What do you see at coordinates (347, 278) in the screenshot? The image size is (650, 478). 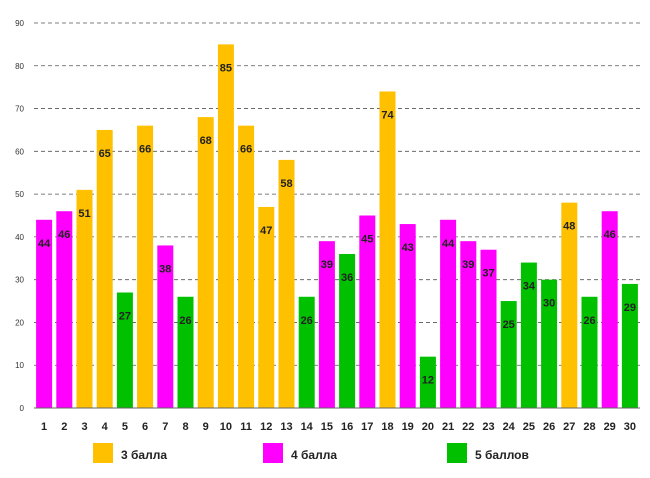 I see `bar-value-label: 36` at bounding box center [347, 278].